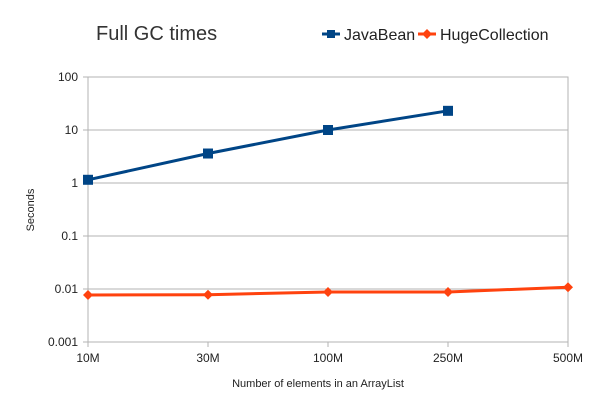 This screenshot has width=592, height=410. I want to click on x-axis-label: Number of elements in an ArrayList, so click(318, 384).